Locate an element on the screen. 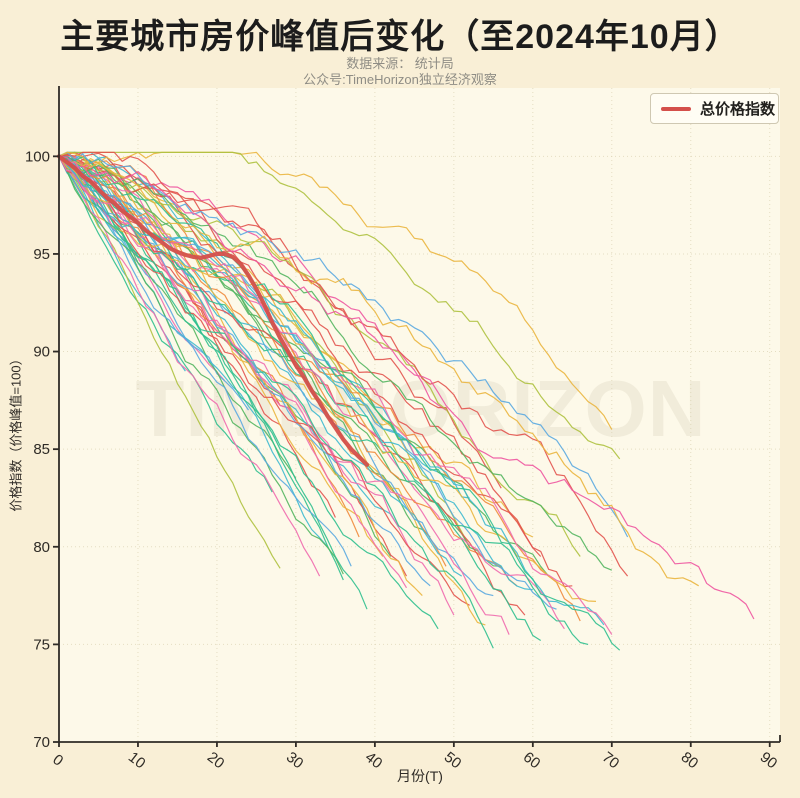  y-tick-label: 100 is located at coordinates (37, 156).